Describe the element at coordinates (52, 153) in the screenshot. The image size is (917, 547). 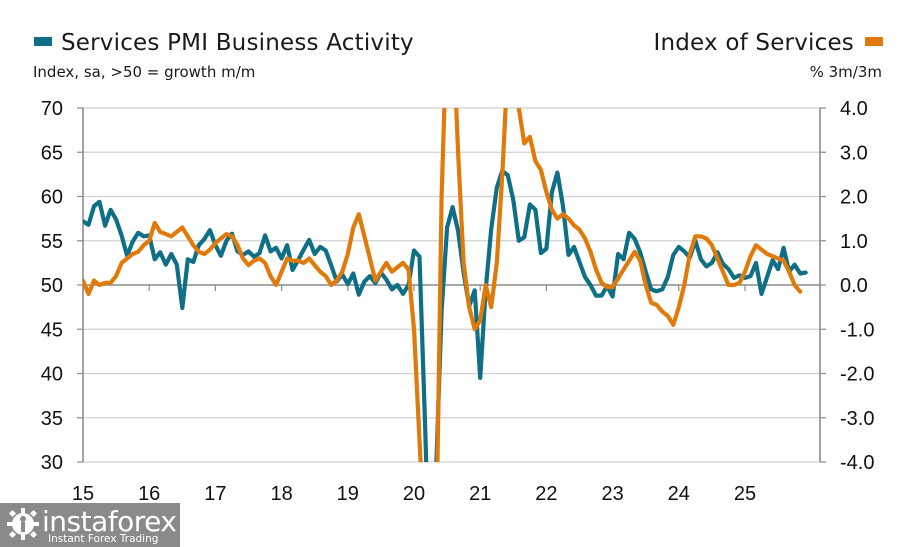
I see `left-tick-label: 65` at that location.